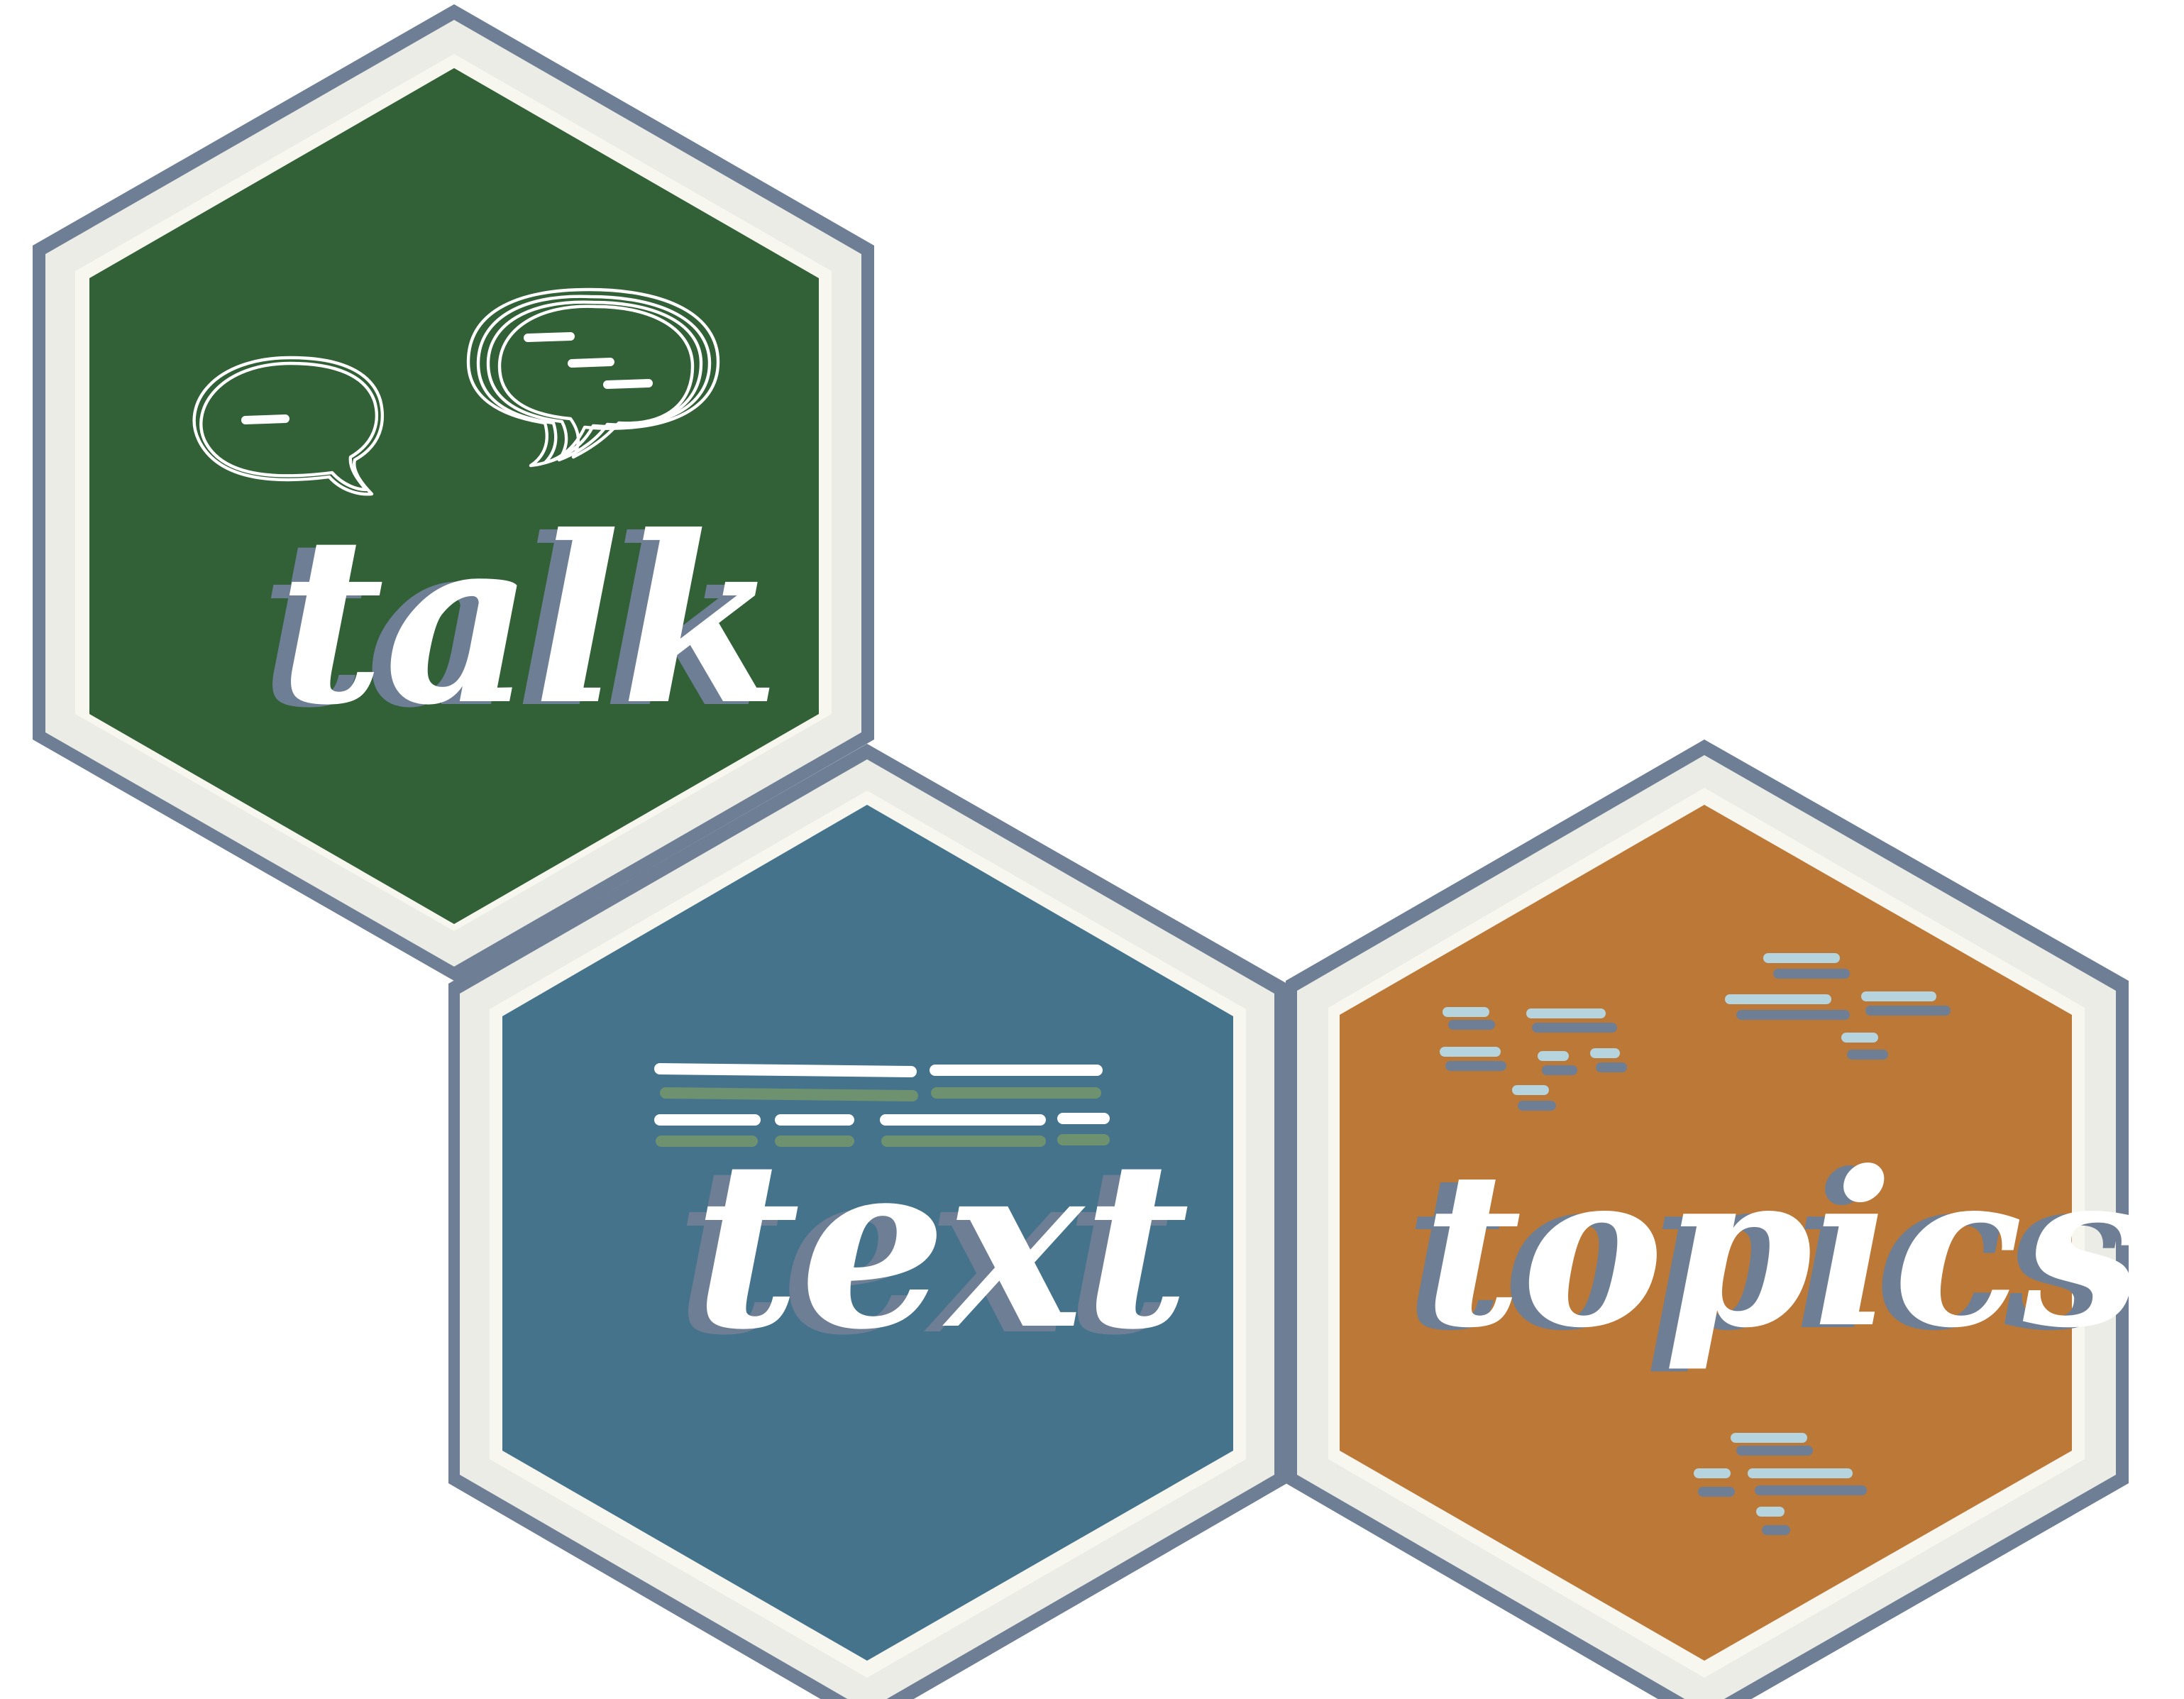 The height and width of the screenshot is (1699, 2184). What do you see at coordinates (1764, 1252) in the screenshot?
I see `hex-topics-word-shadow: topics` at bounding box center [1764, 1252].